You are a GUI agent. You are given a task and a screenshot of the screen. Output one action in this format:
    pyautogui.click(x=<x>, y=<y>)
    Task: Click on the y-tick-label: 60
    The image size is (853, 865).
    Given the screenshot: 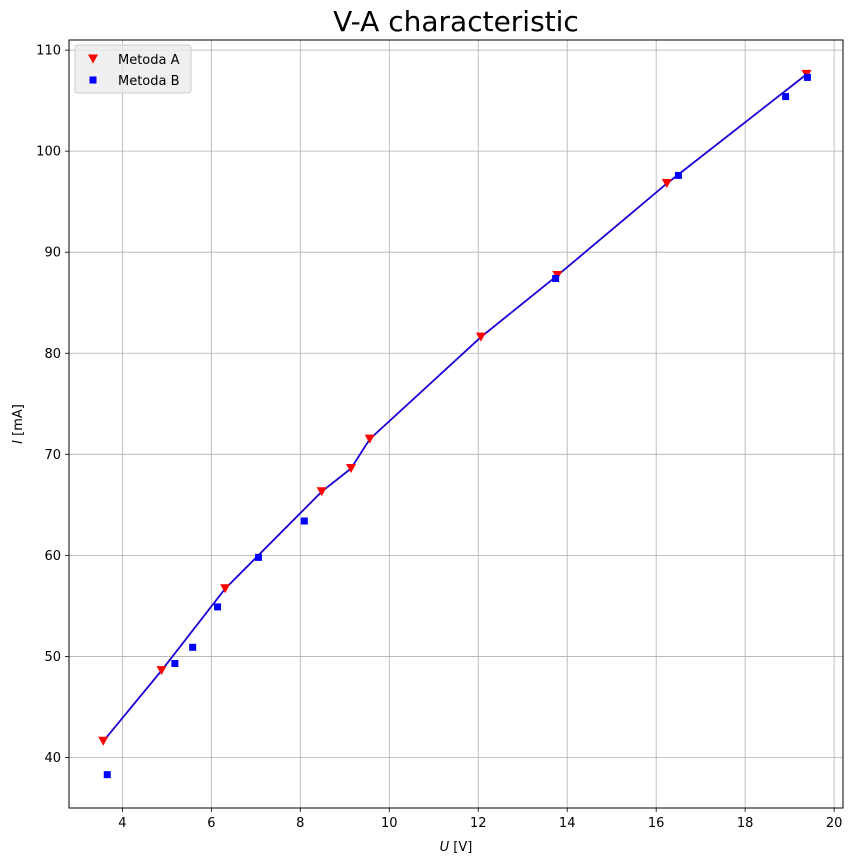 What is the action you would take?
    pyautogui.click(x=52, y=556)
    